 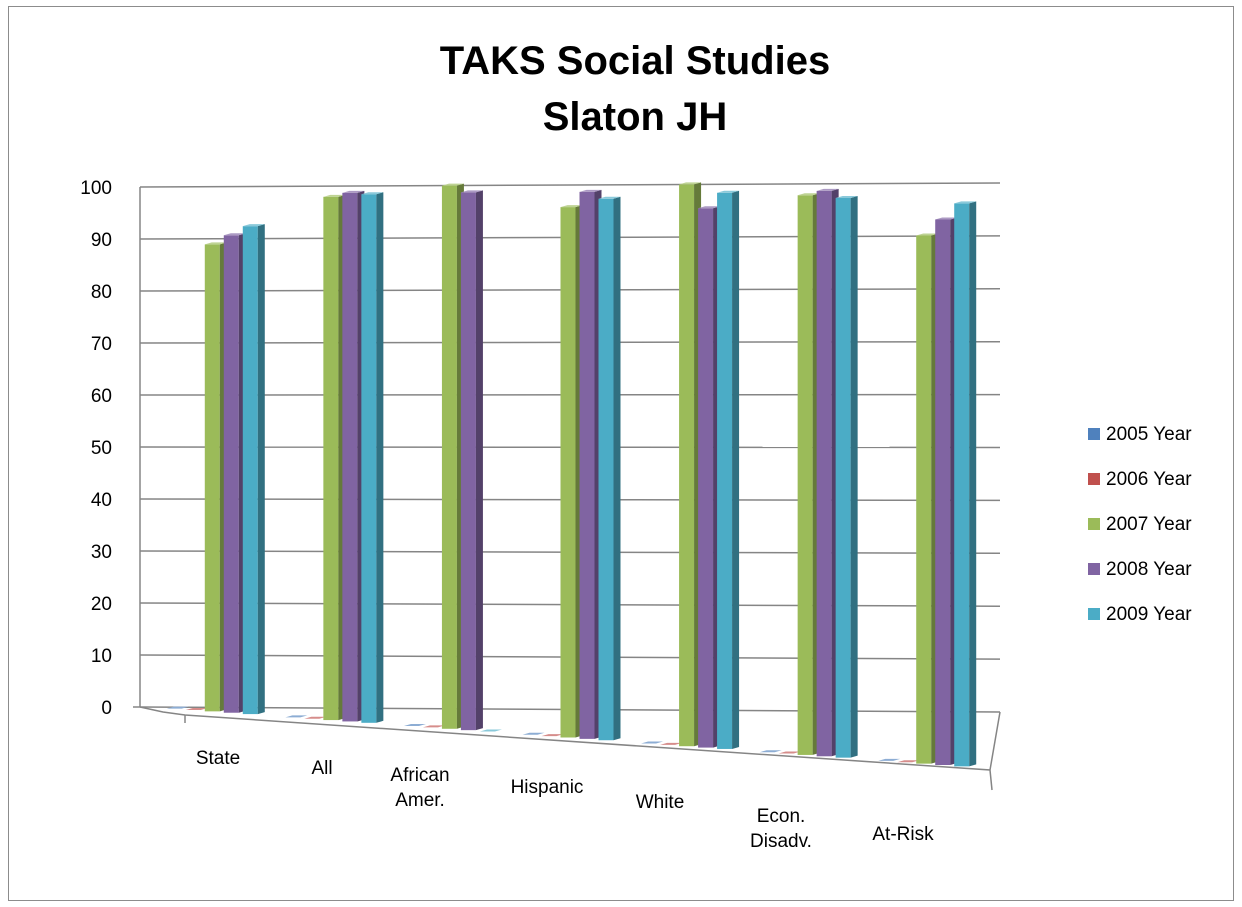 What do you see at coordinates (101, 656) in the screenshot?
I see `y-tick-label: 10` at bounding box center [101, 656].